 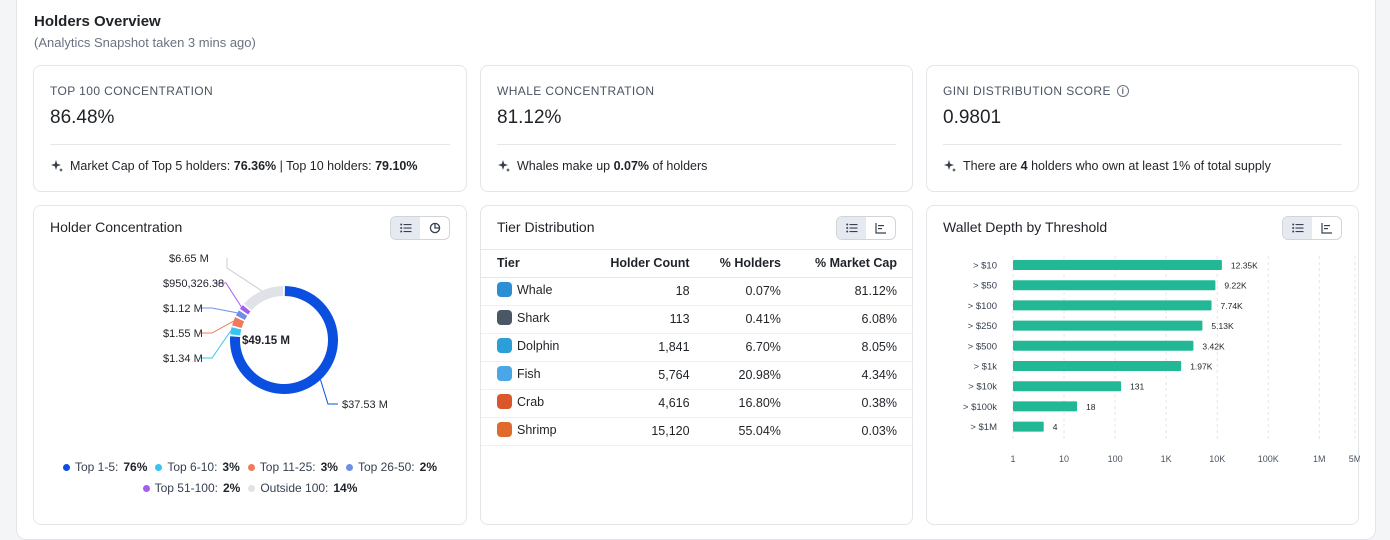 I want to click on holder-count-cell: 15,120, so click(x=649, y=431).